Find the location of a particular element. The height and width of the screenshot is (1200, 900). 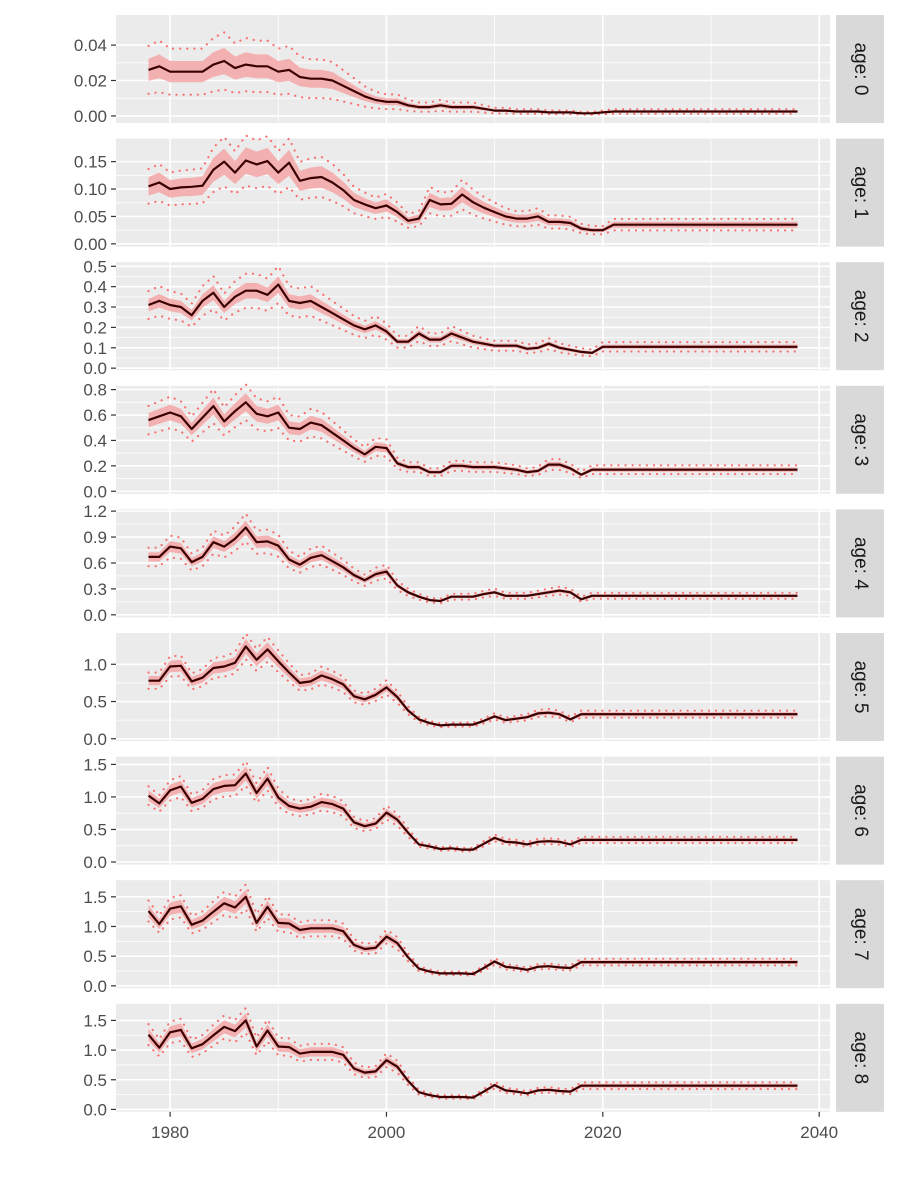

y-tick-label: 0.10 is located at coordinates (90, 189).